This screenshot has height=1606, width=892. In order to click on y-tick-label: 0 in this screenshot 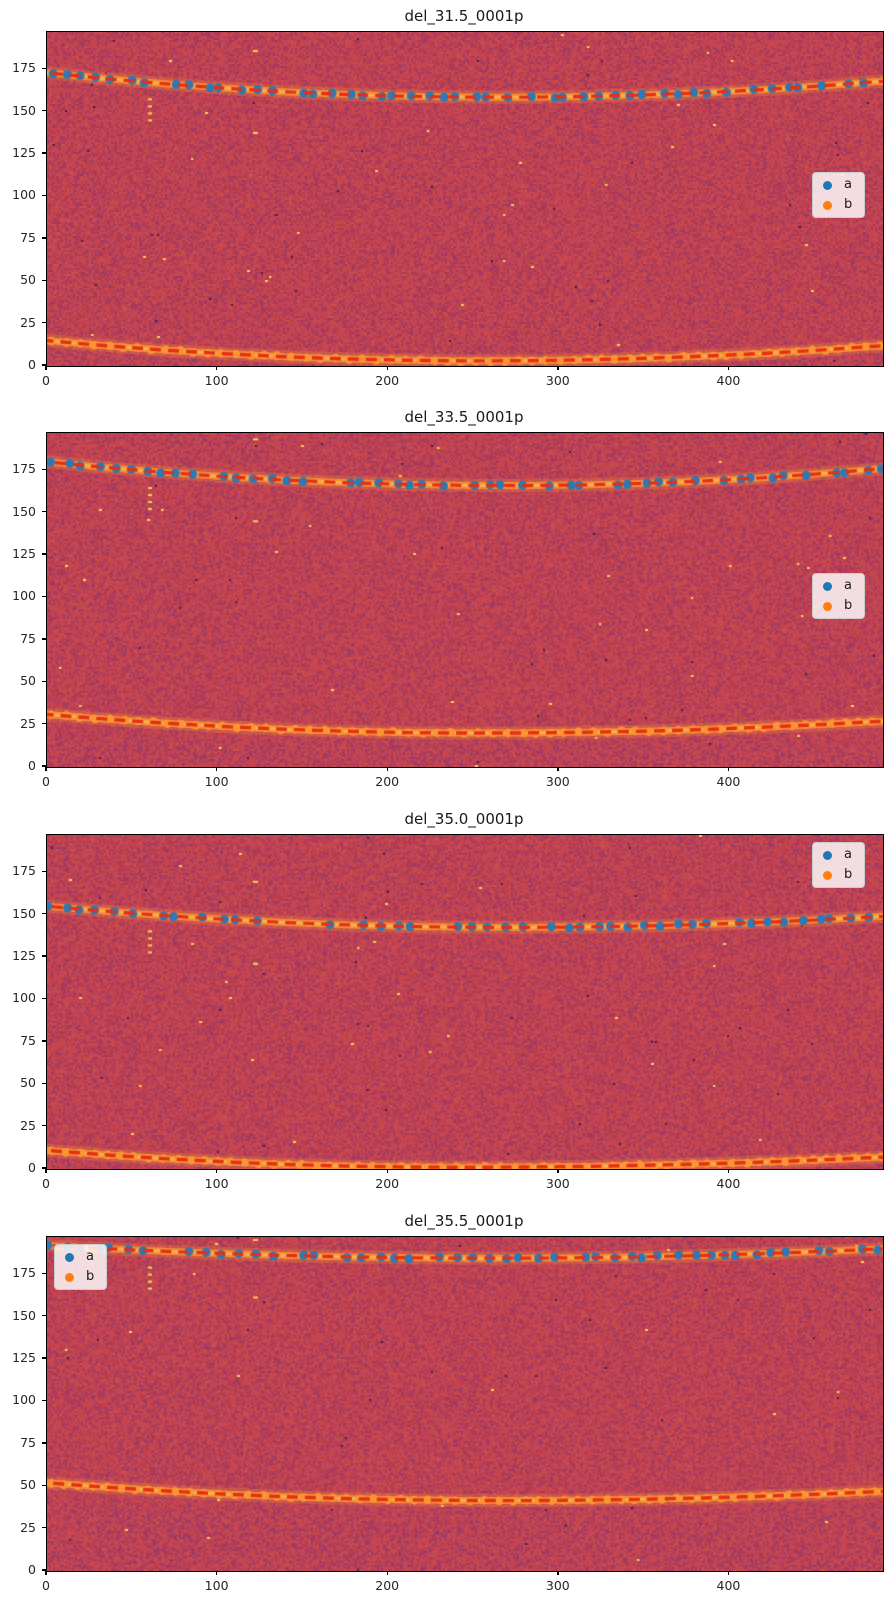, I will do `click(32, 364)`.